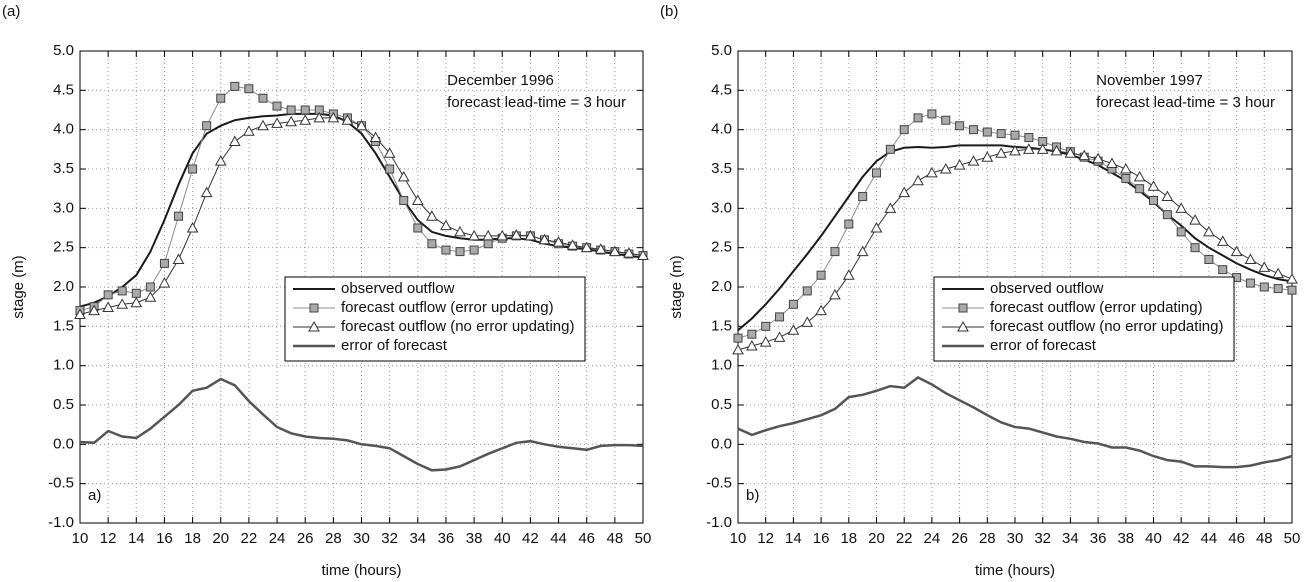 The image size is (1309, 582). I want to click on y-tick-label: 3.5, so click(721, 168).